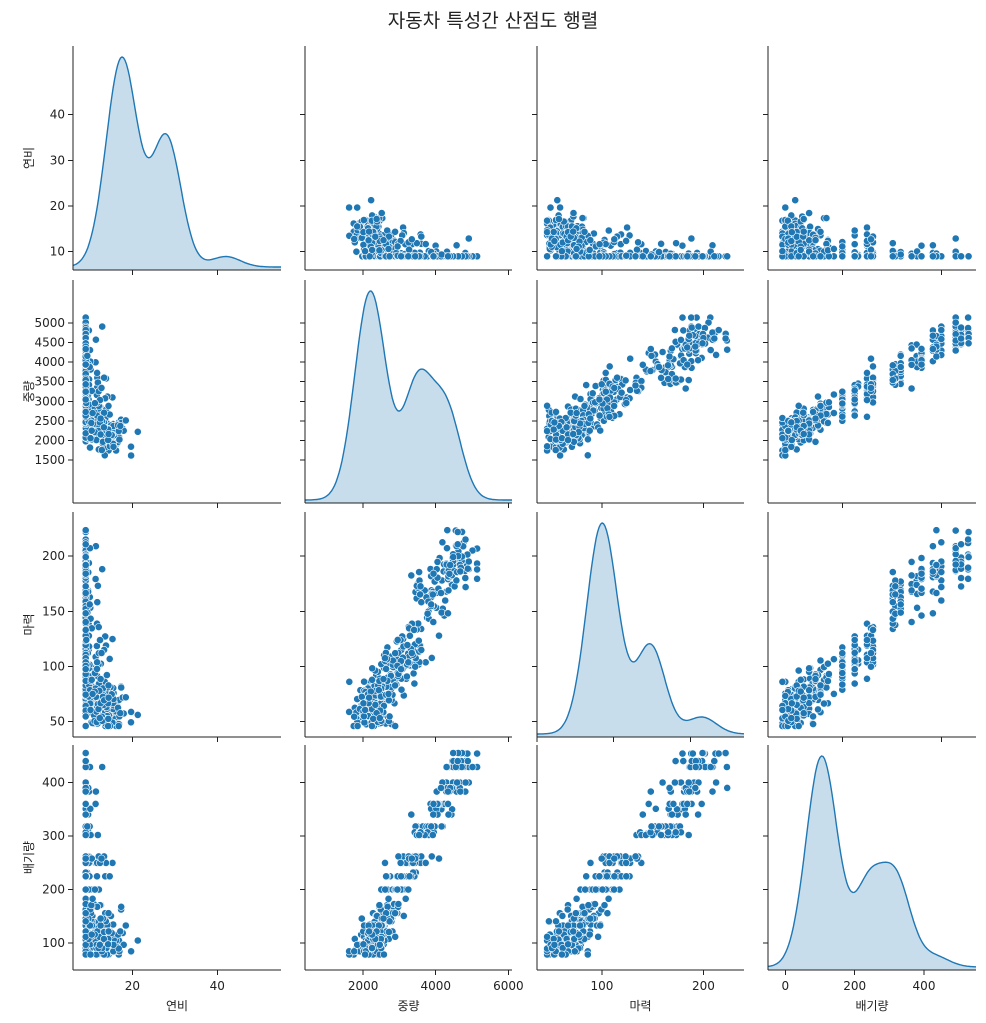  Describe the element at coordinates (435, 986) in the screenshot. I see `x-tick-label: 4000` at that location.